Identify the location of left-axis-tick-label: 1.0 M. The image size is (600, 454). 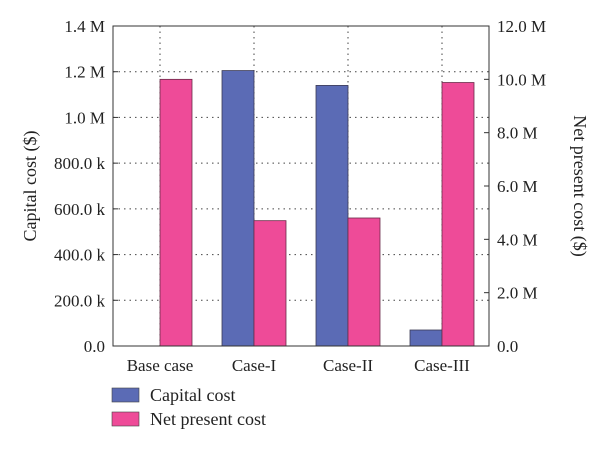
(84, 117).